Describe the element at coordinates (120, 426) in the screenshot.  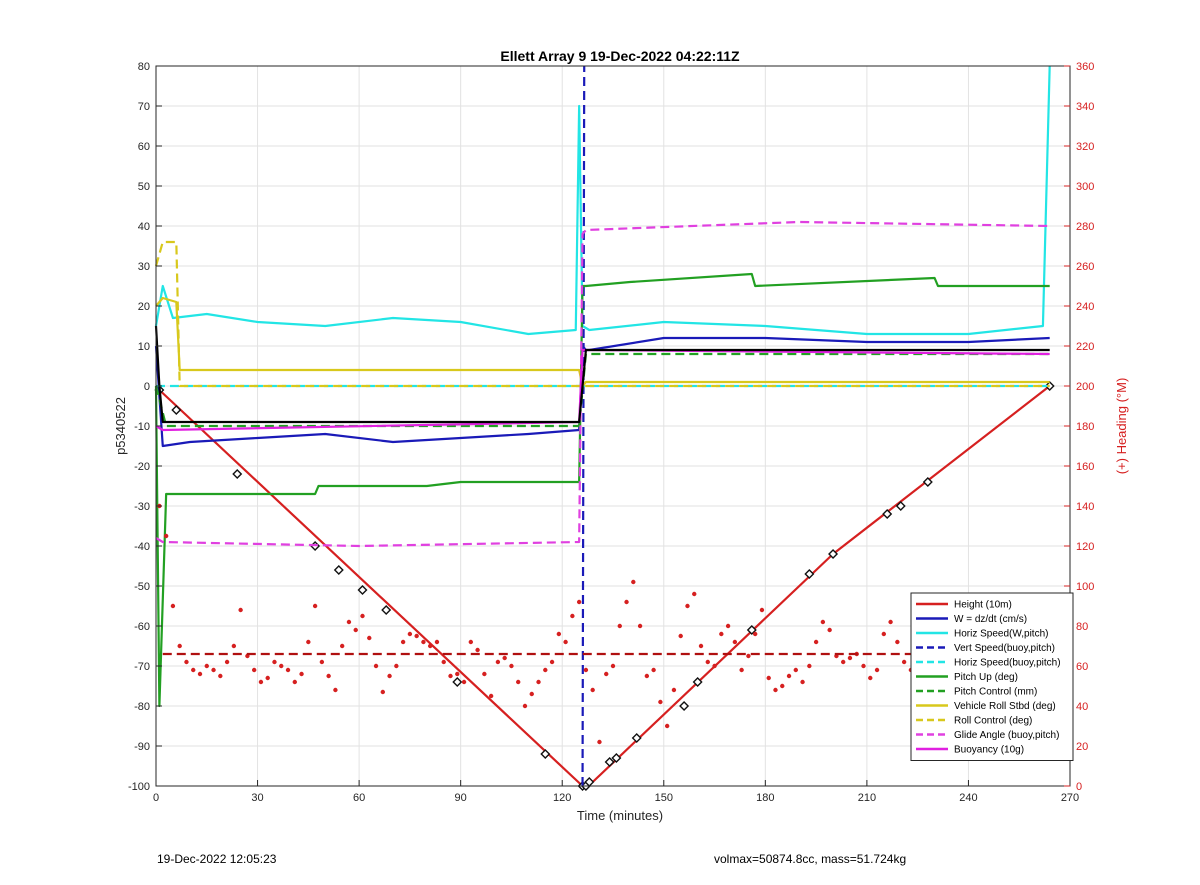
I see `y-axis-label-left: p5340522` at that location.